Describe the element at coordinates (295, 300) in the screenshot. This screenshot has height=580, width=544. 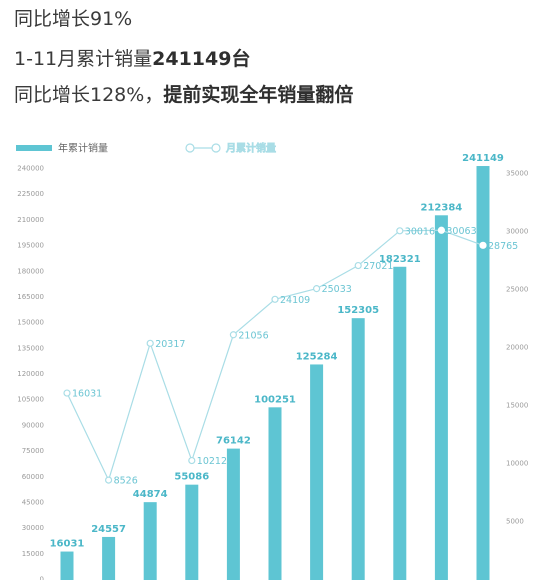
I see `line-value-label: 24109` at that location.